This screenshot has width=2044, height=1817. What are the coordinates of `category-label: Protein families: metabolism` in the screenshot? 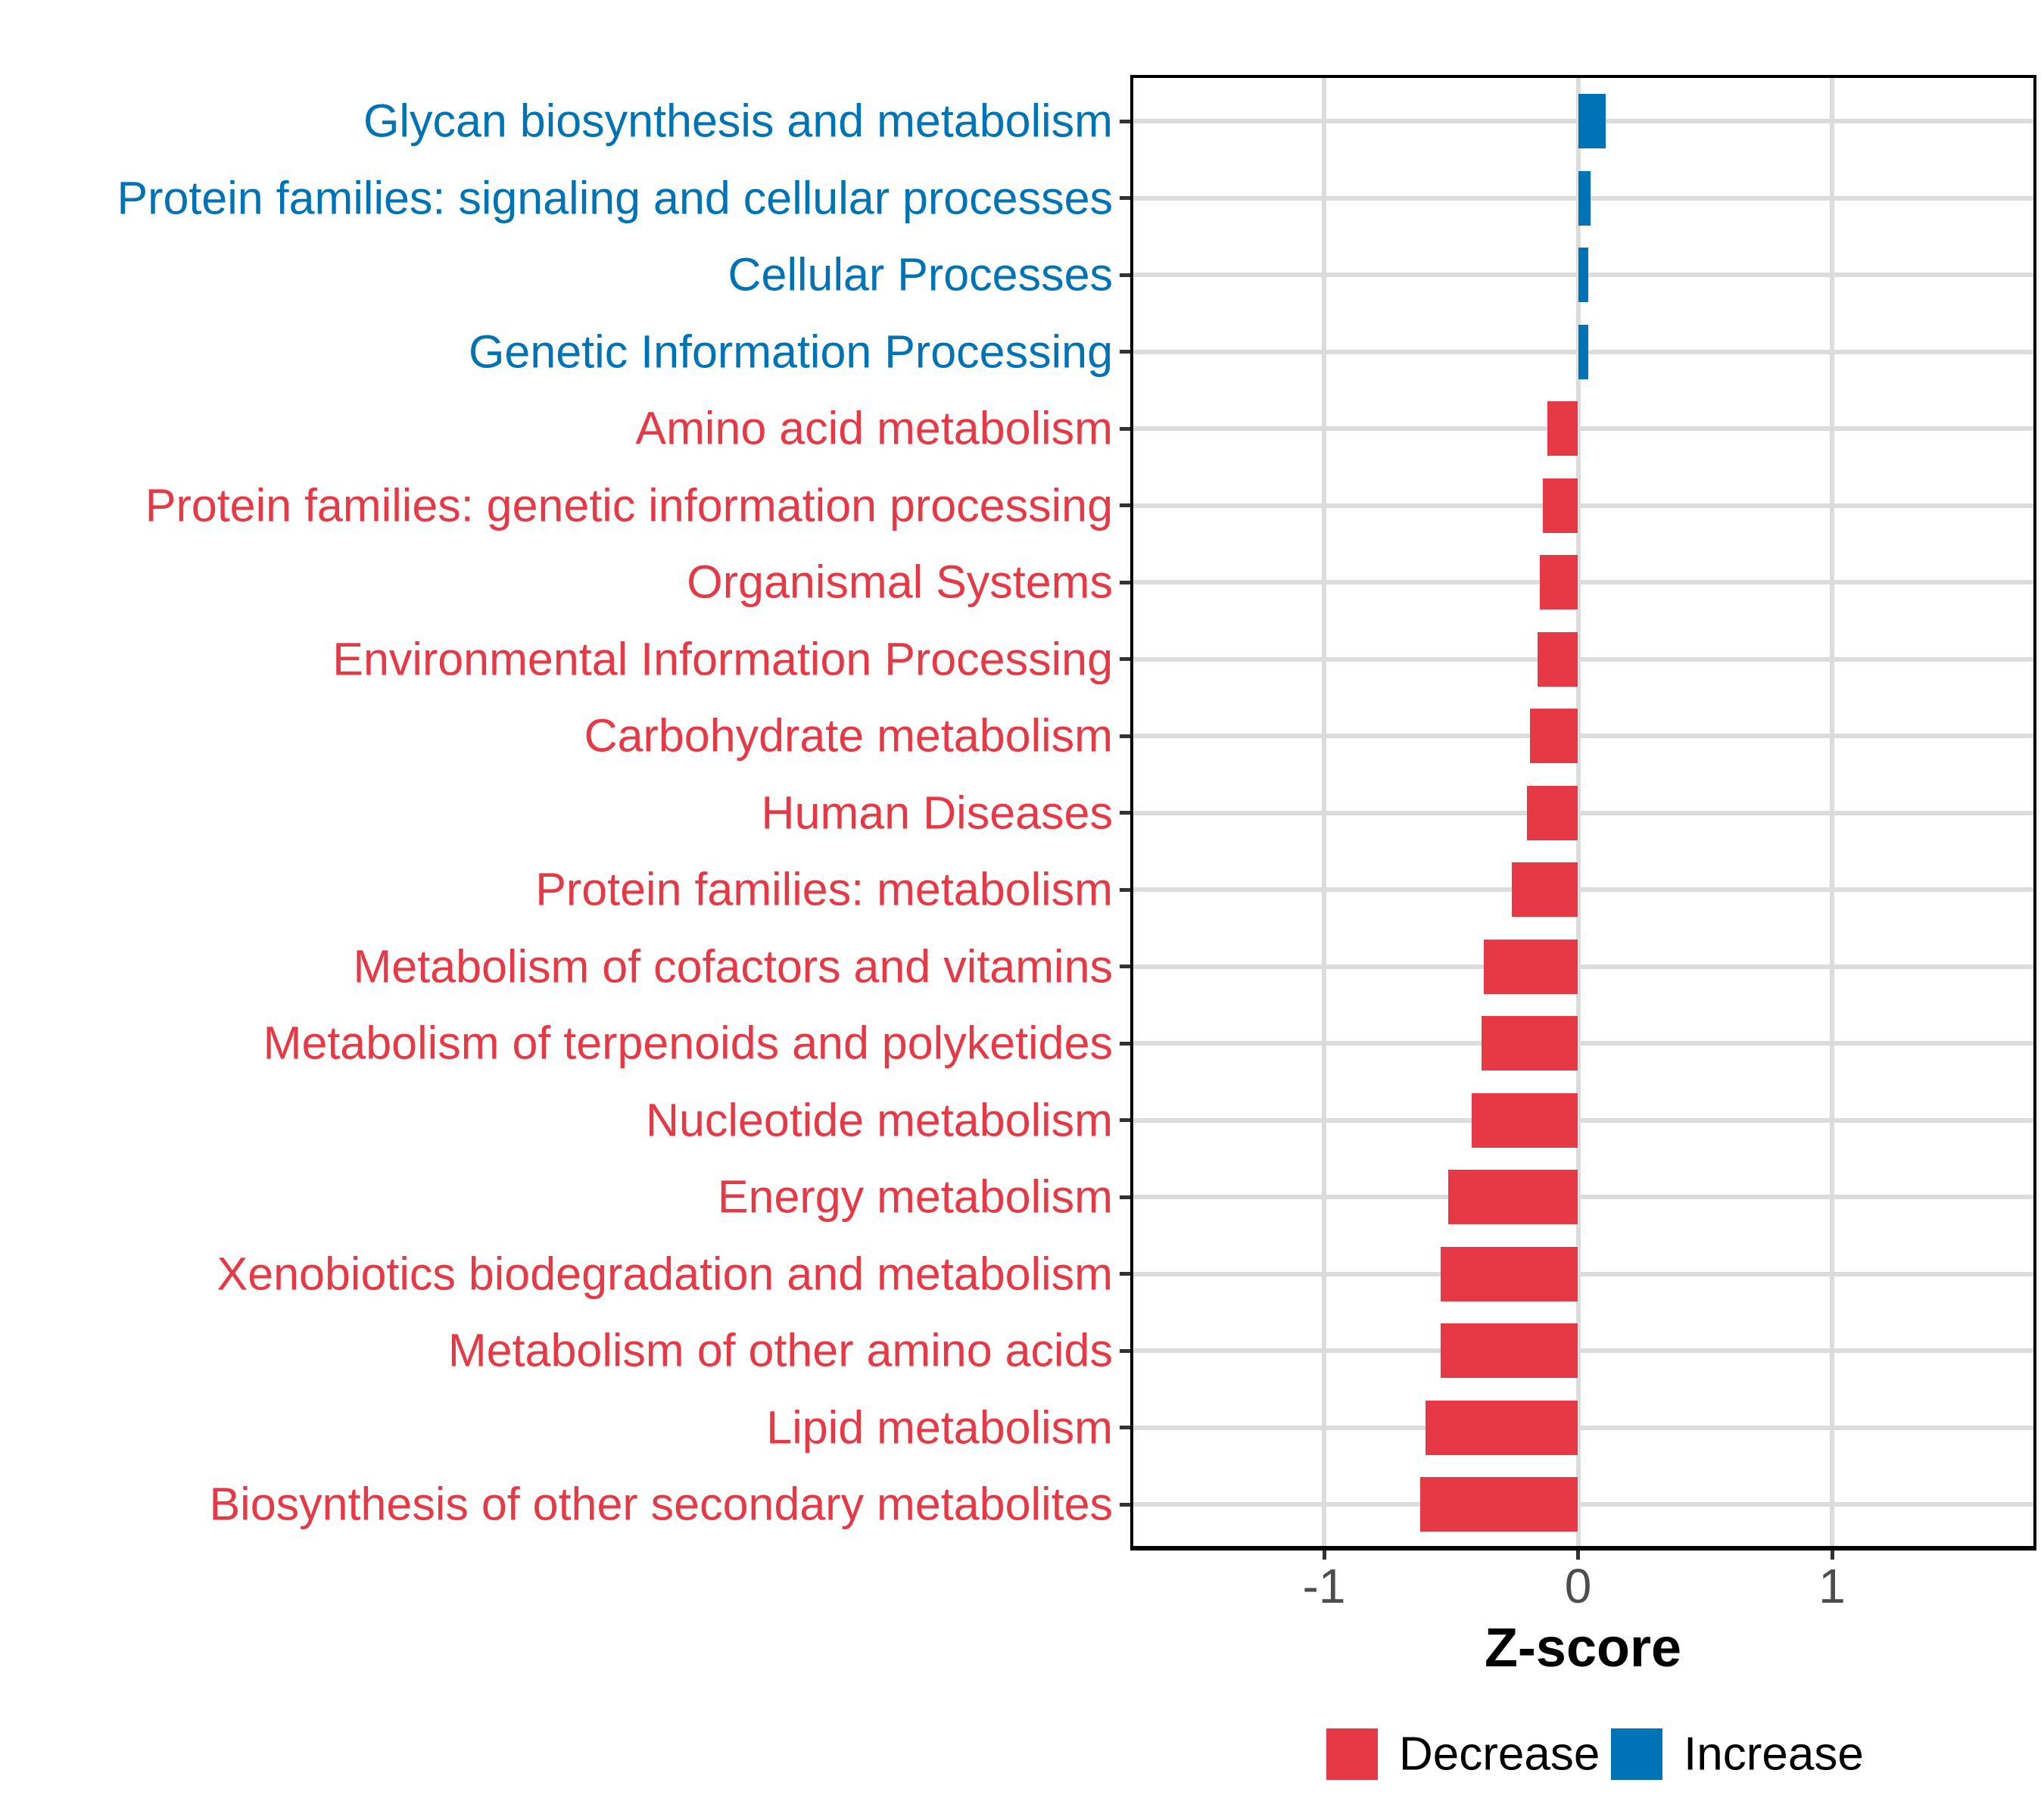 It's located at (824, 889).